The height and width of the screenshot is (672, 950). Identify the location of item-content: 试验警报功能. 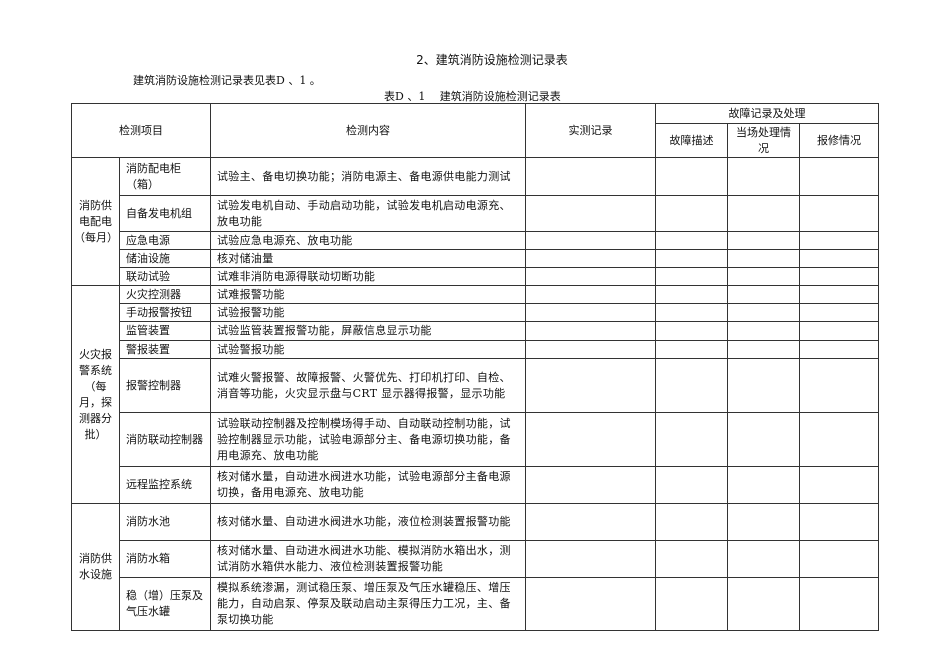
(368, 349).